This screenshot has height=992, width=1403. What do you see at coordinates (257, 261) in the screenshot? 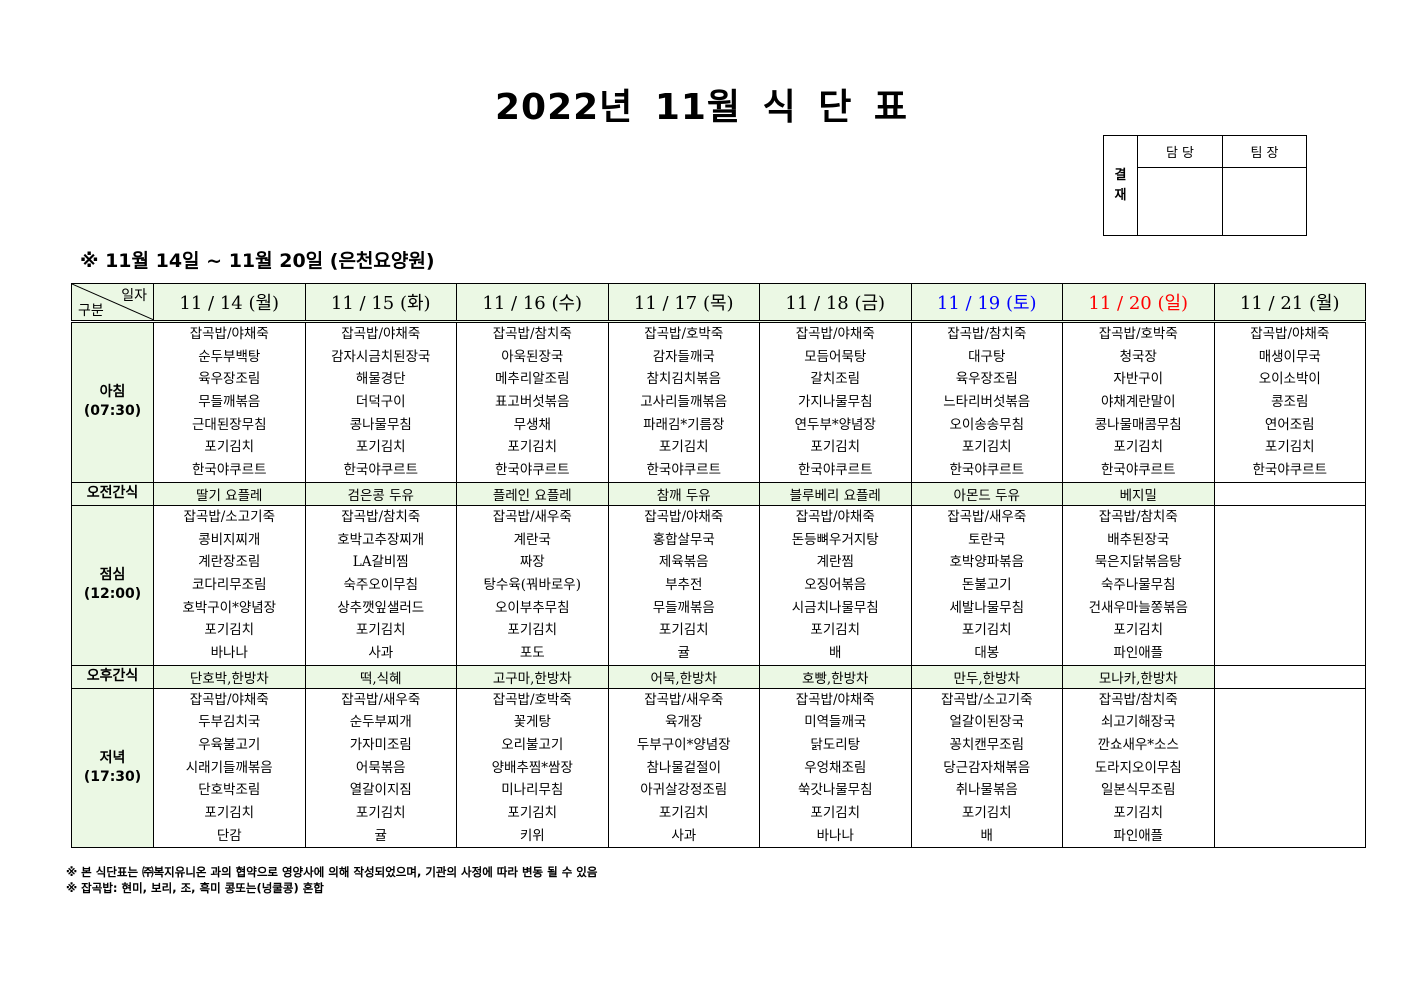
I see `subtitle: ※ 11월 14일 ~ 11월 20일 (은천요양원)` at bounding box center [257, 261].